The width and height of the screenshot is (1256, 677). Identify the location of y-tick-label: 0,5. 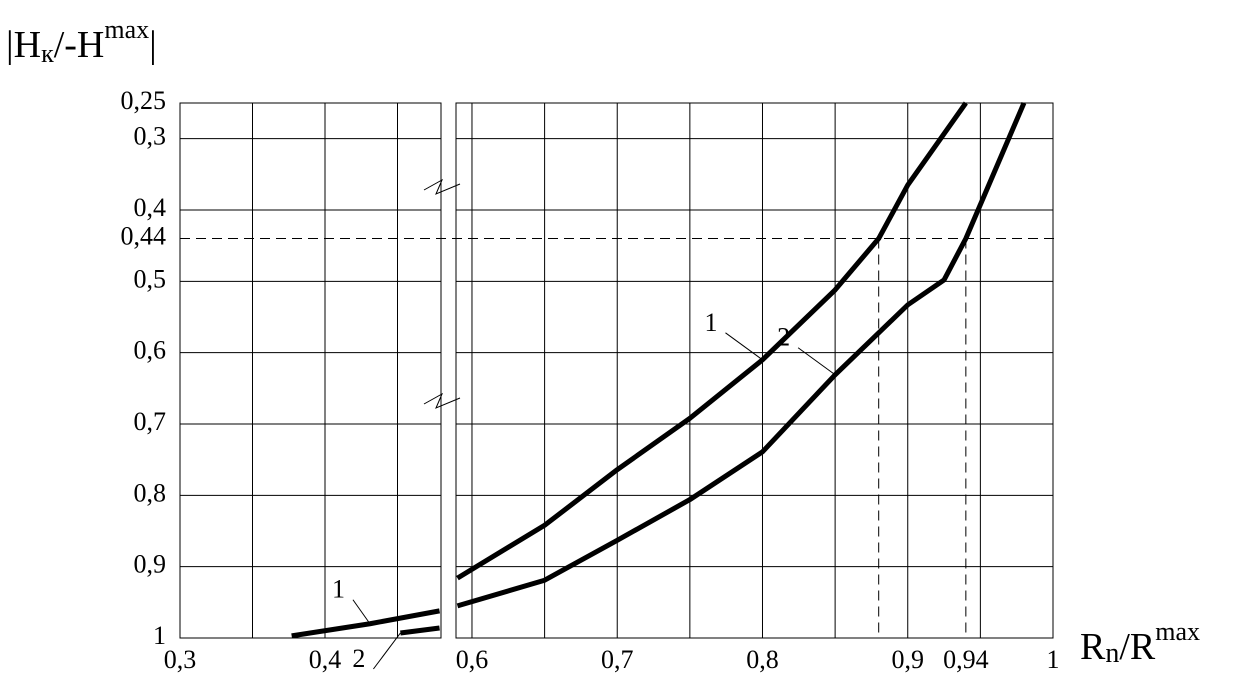
(150, 278).